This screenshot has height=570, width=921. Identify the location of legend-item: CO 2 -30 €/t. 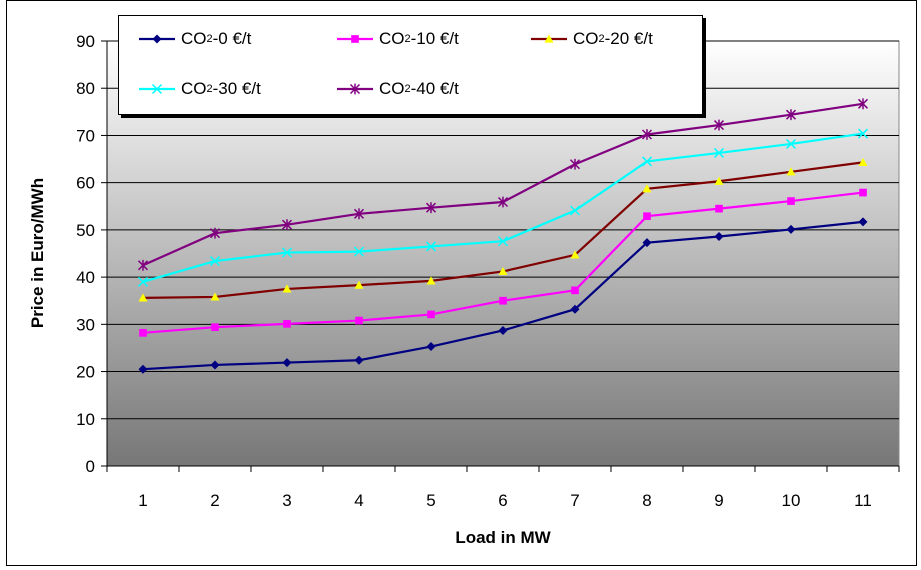
(200, 89).